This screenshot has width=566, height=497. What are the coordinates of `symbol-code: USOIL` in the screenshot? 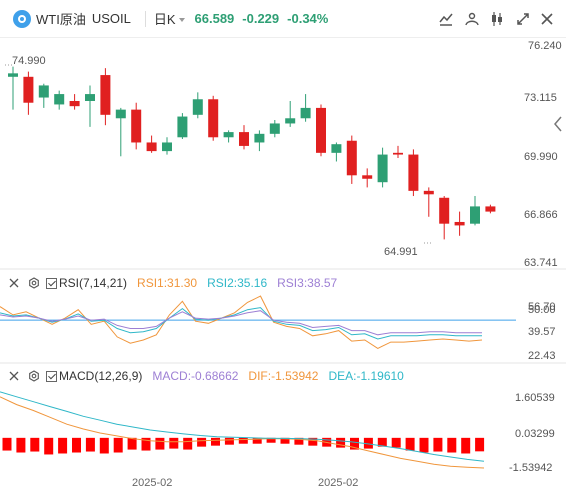 It's located at (111, 18).